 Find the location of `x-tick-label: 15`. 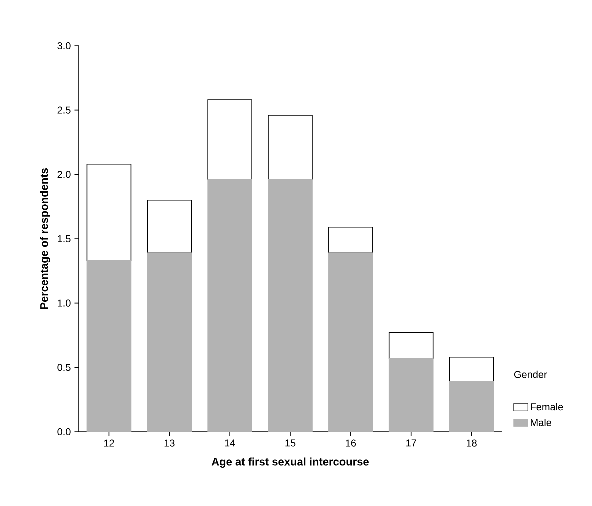

x-tick-label: 15 is located at coordinates (291, 443).